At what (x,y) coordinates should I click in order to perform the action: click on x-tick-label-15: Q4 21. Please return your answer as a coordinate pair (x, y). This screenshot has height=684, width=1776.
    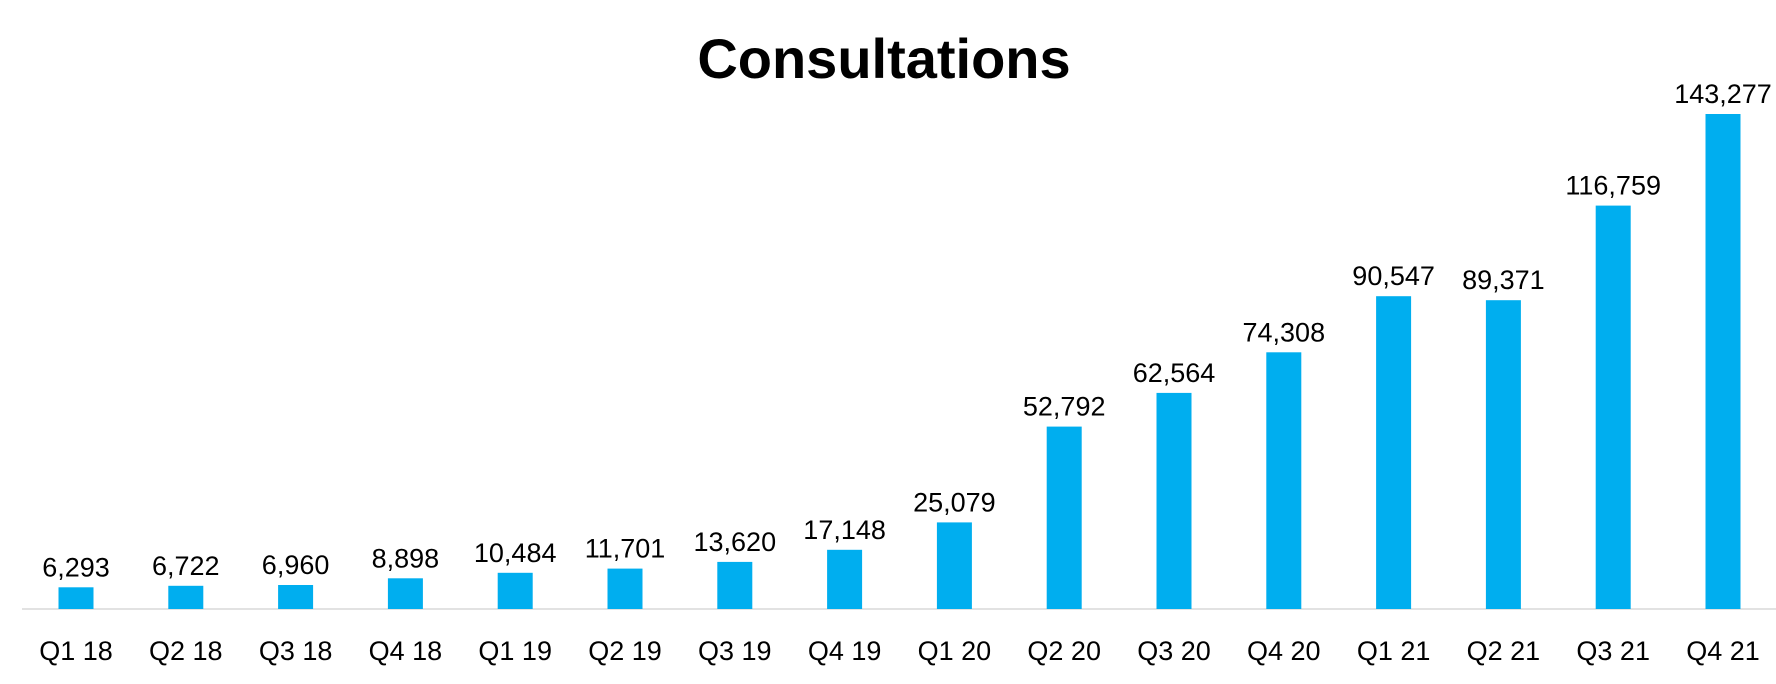
    Looking at the image, I should click on (1723, 651).